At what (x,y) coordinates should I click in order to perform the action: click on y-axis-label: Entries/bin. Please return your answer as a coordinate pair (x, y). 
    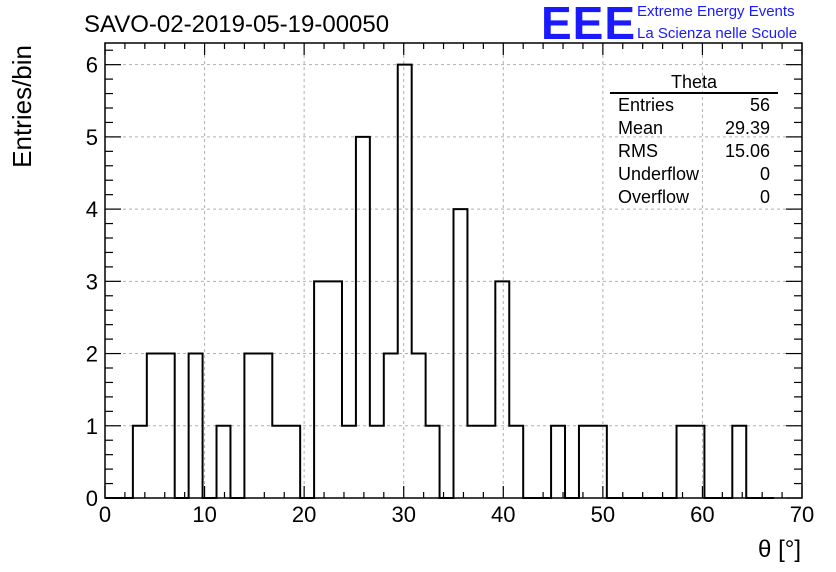
    Looking at the image, I should click on (22, 106).